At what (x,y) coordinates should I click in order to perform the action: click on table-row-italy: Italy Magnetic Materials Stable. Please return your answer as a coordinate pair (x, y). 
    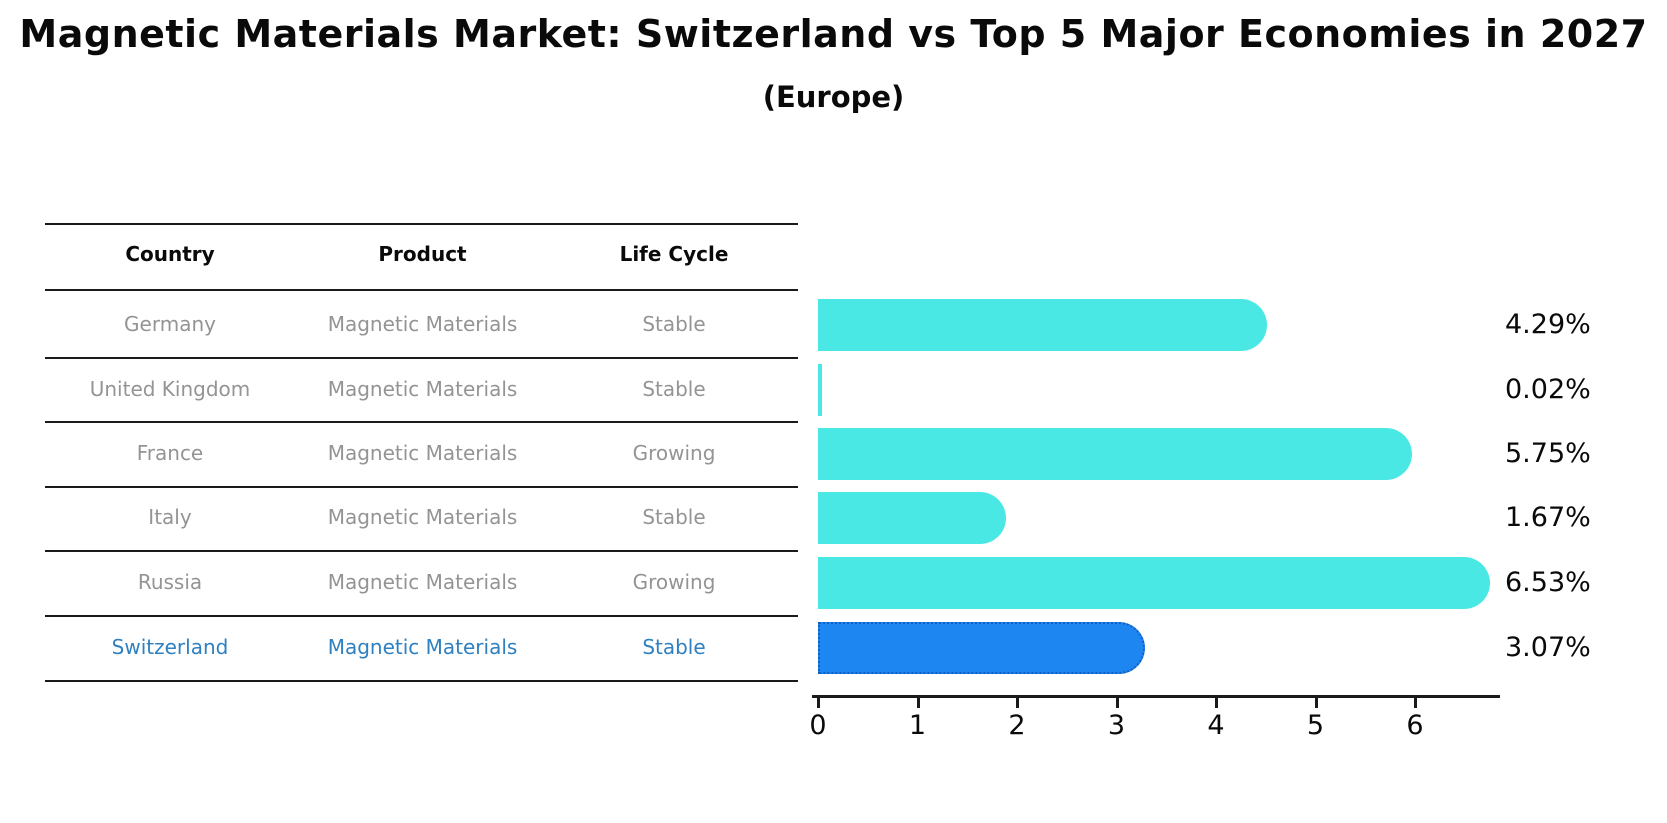
    Looking at the image, I should click on (421, 517).